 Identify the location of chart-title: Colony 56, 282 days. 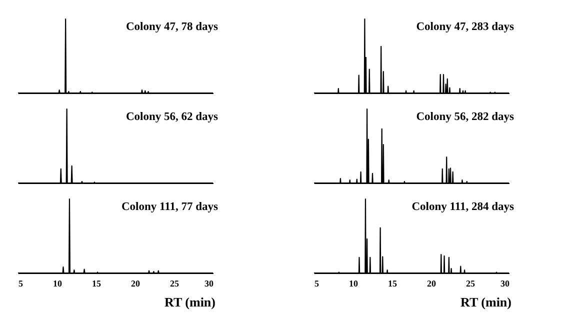
(465, 117).